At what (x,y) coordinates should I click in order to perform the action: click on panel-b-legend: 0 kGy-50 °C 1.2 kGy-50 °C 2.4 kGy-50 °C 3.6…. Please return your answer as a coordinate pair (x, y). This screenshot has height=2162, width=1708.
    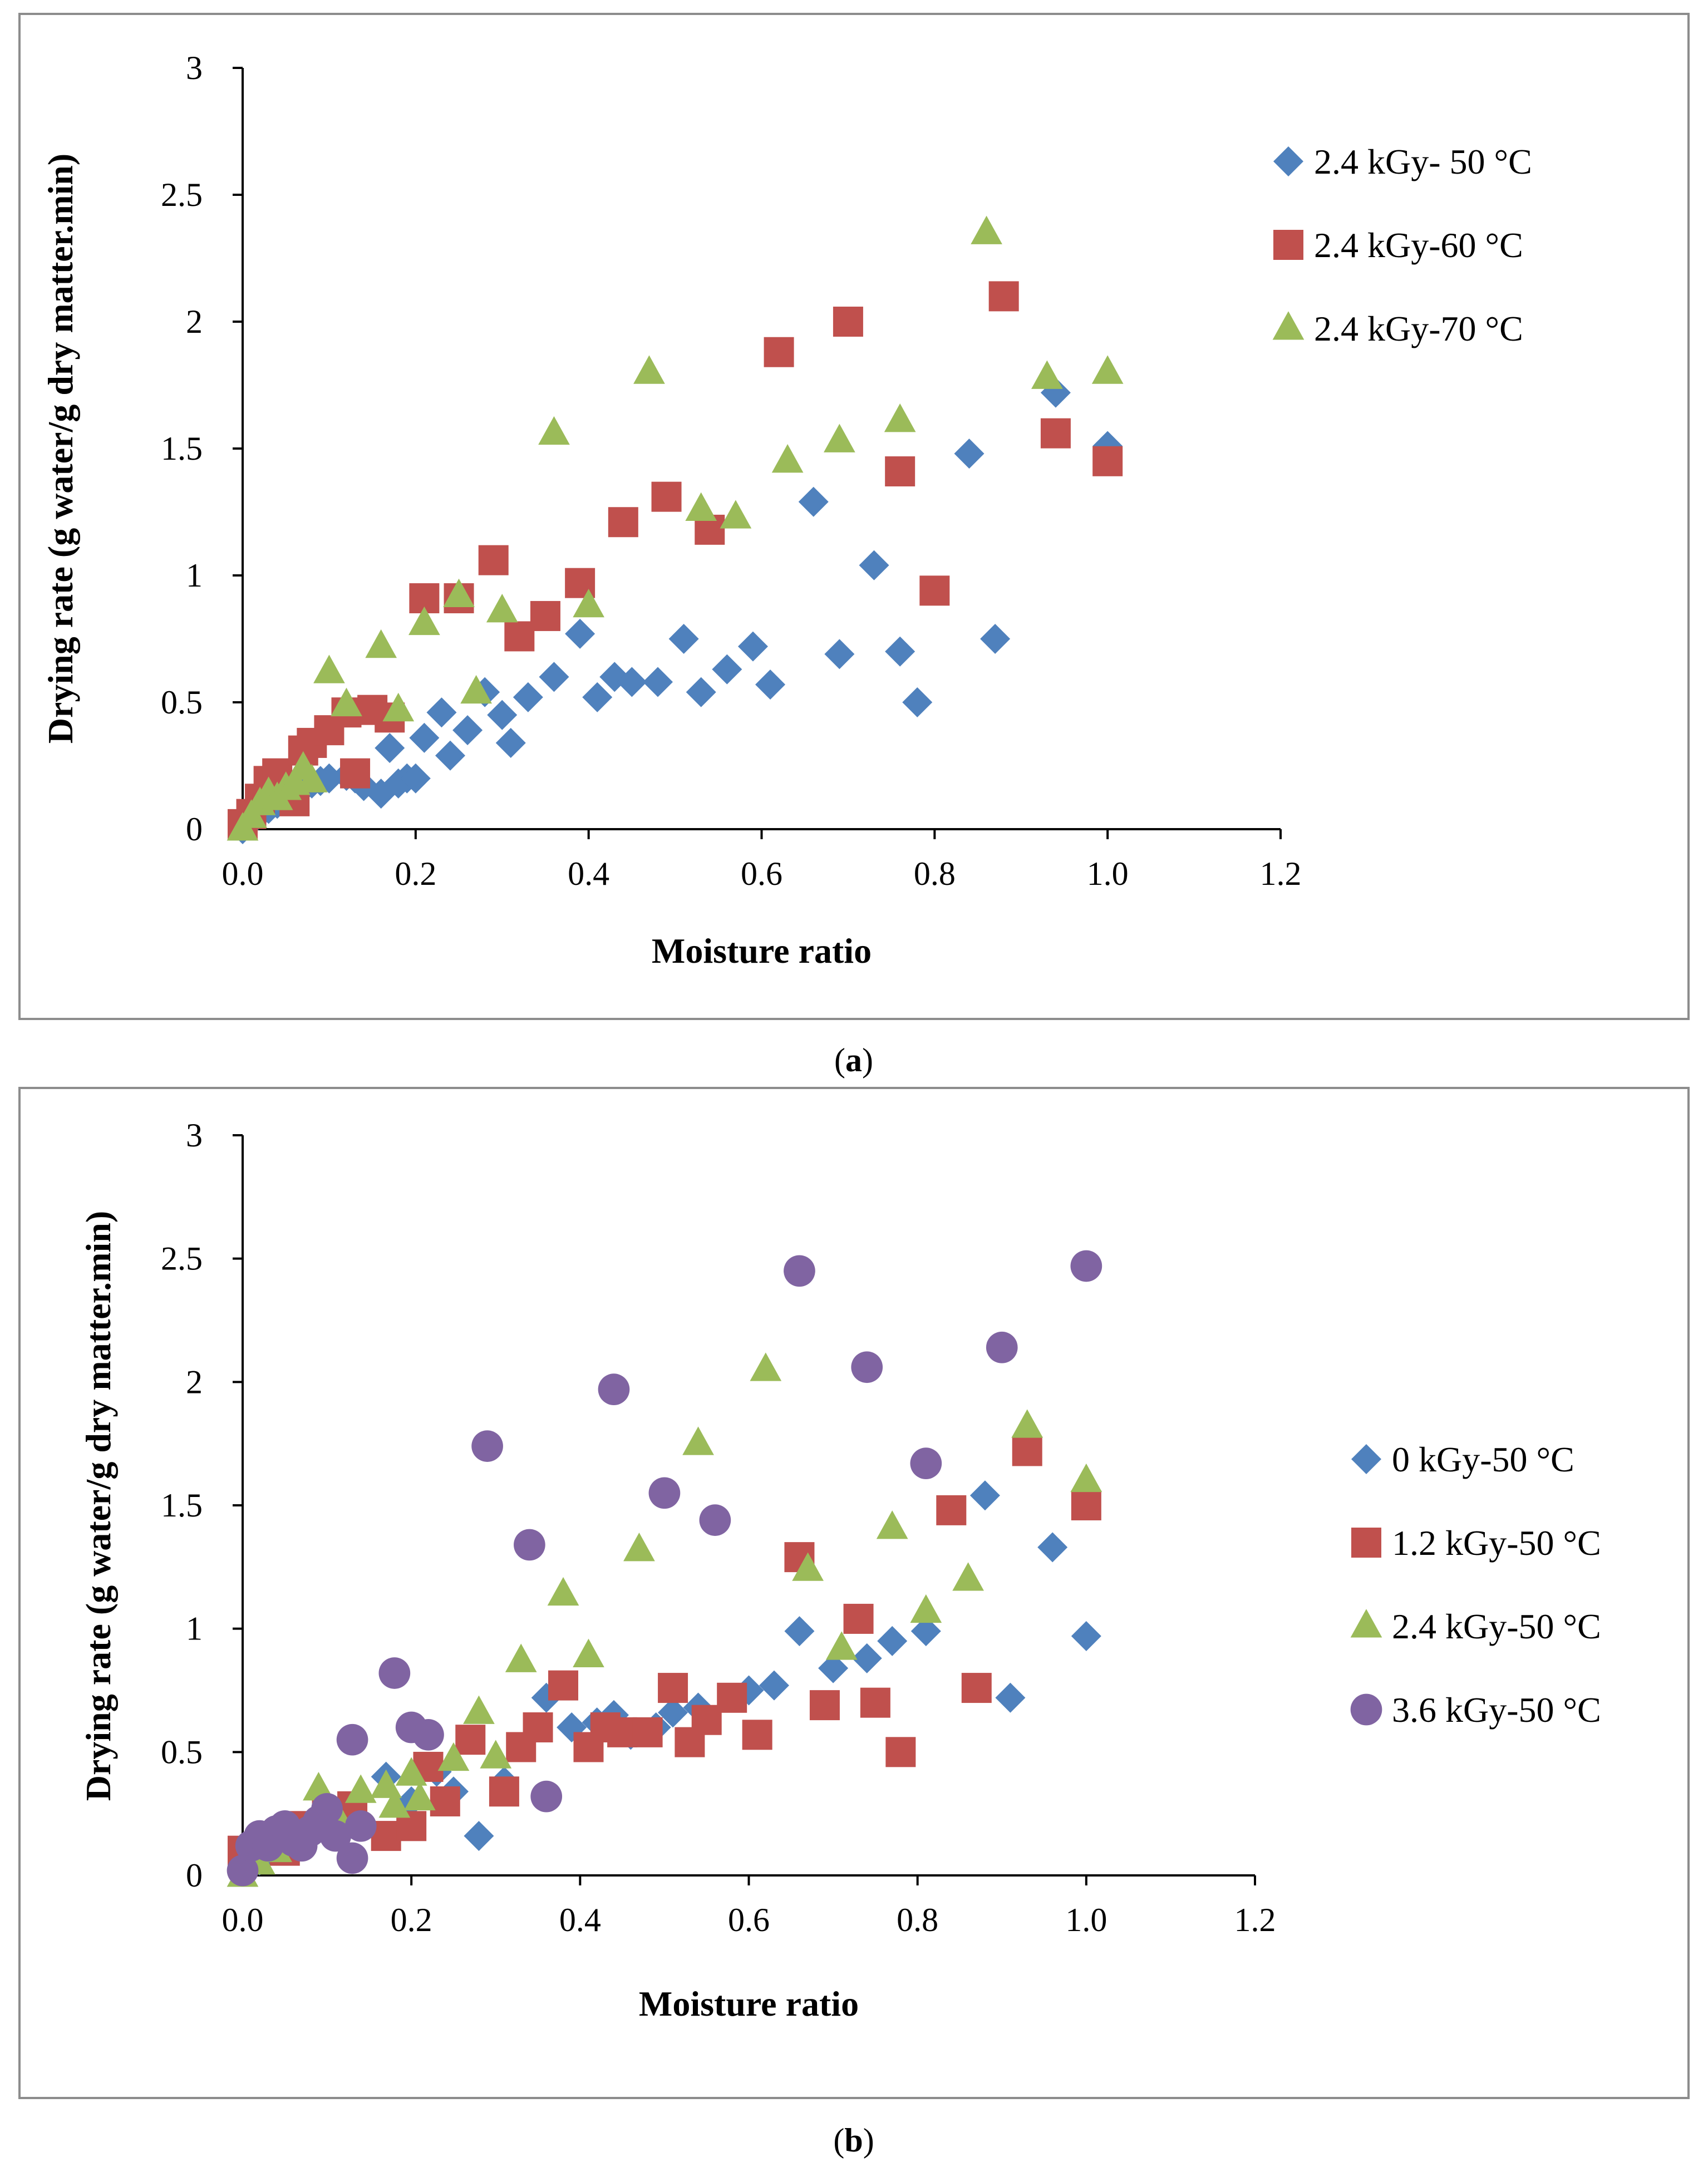
    Looking at the image, I should click on (1476, 1585).